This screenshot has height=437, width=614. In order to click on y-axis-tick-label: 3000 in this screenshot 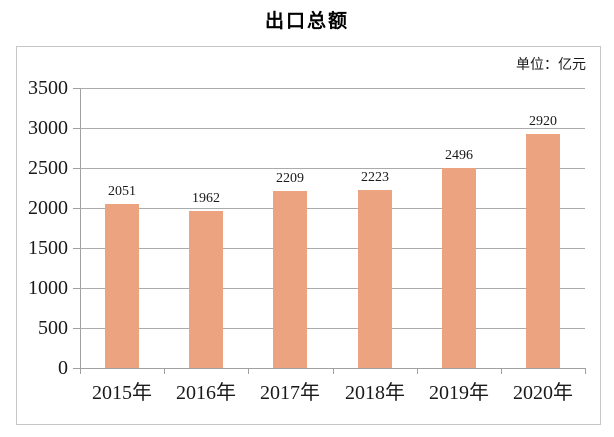, I will do `click(48, 128)`.